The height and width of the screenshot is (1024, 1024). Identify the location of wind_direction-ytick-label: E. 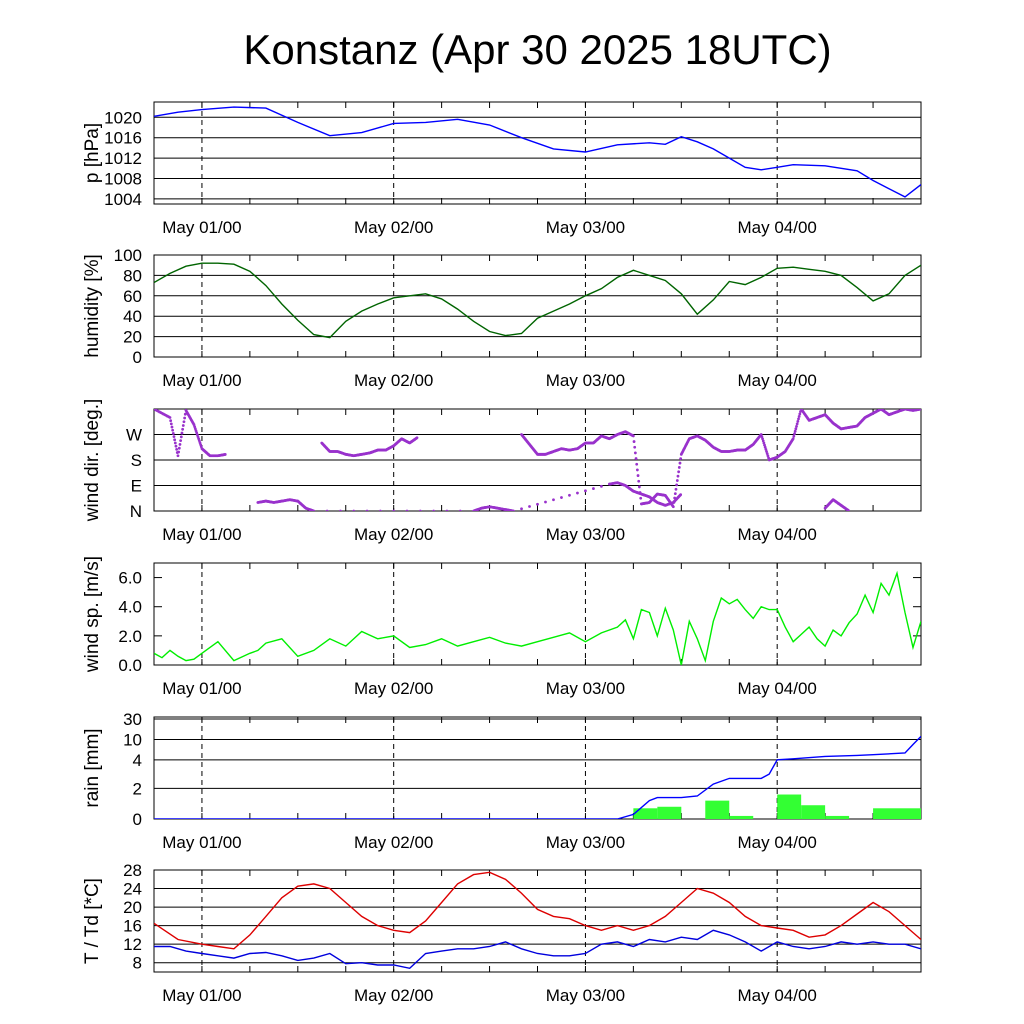
(136, 486).